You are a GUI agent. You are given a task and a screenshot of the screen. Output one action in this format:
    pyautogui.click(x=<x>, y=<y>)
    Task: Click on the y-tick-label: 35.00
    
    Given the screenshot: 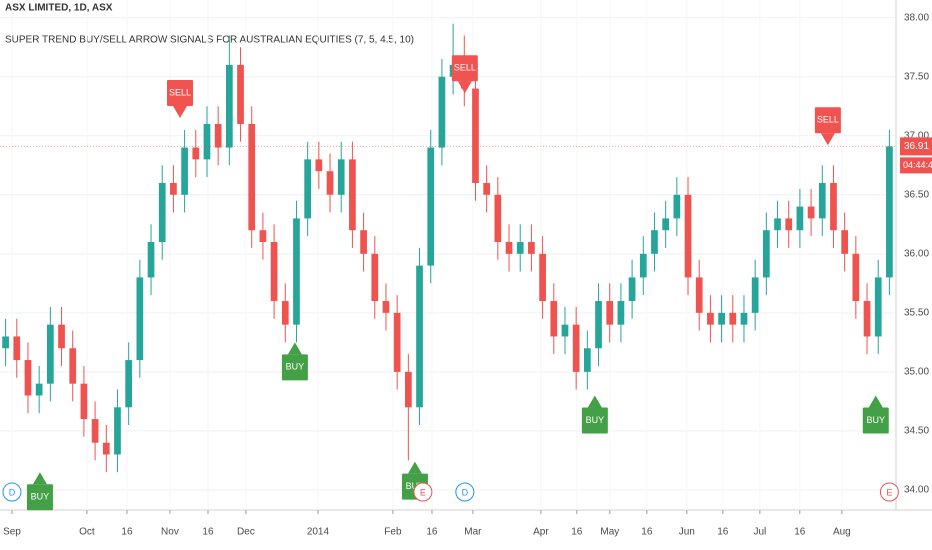 What is the action you would take?
    pyautogui.click(x=916, y=372)
    